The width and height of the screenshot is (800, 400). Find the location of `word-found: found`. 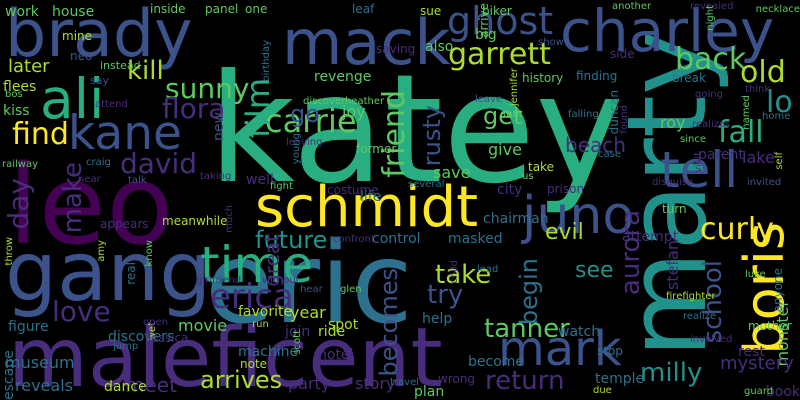

word-found: found is located at coordinates (624, 119).